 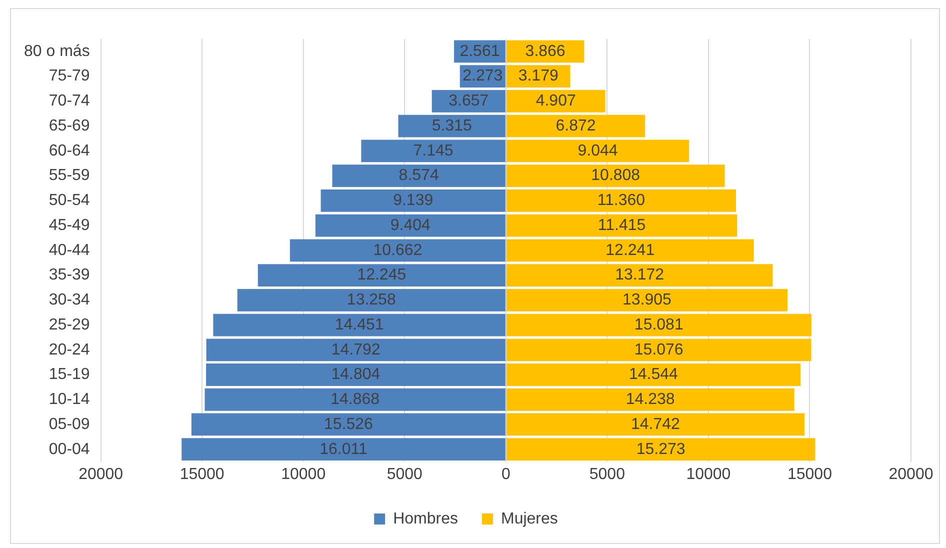 I want to click on data-label: 13.905, so click(x=647, y=300).